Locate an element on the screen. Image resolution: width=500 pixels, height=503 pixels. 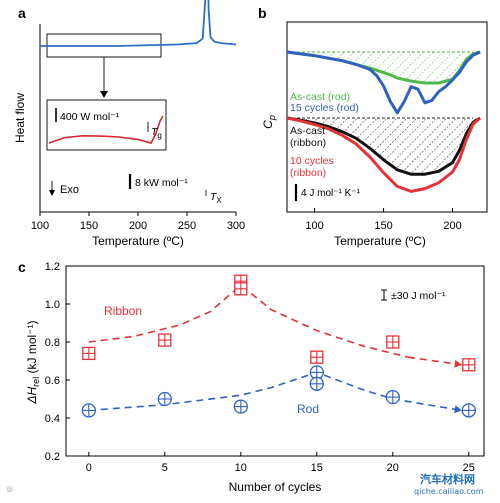
trend-line-end-rod is located at coordinates (427, 405).